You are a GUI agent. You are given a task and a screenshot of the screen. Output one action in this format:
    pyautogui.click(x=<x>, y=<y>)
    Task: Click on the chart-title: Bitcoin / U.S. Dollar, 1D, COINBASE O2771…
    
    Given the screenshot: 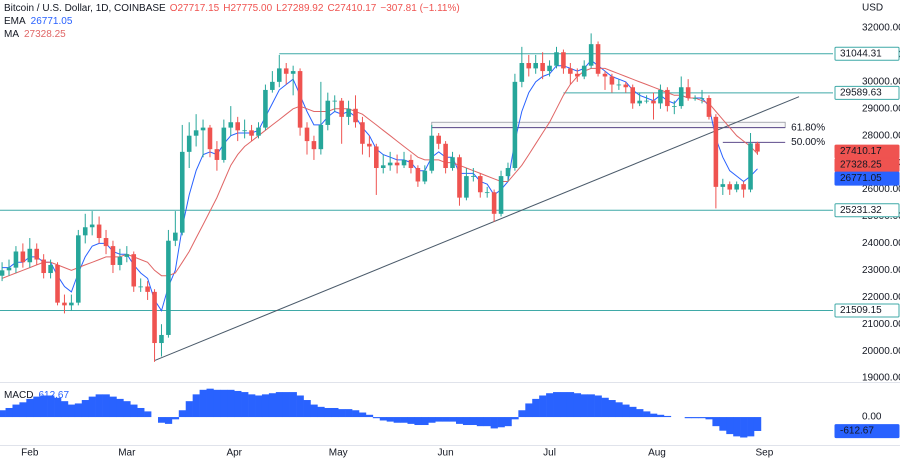 What is the action you would take?
    pyautogui.click(x=232, y=8)
    